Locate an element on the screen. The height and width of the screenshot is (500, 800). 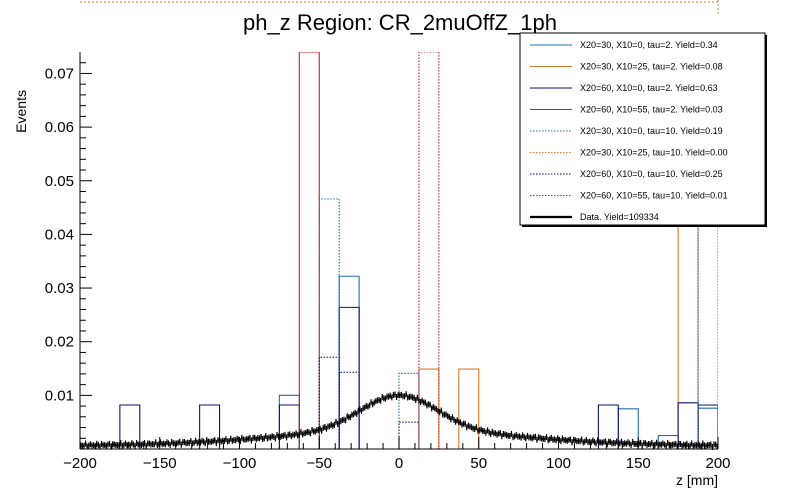
y-tick-label: 0.03 is located at coordinates (59, 288).